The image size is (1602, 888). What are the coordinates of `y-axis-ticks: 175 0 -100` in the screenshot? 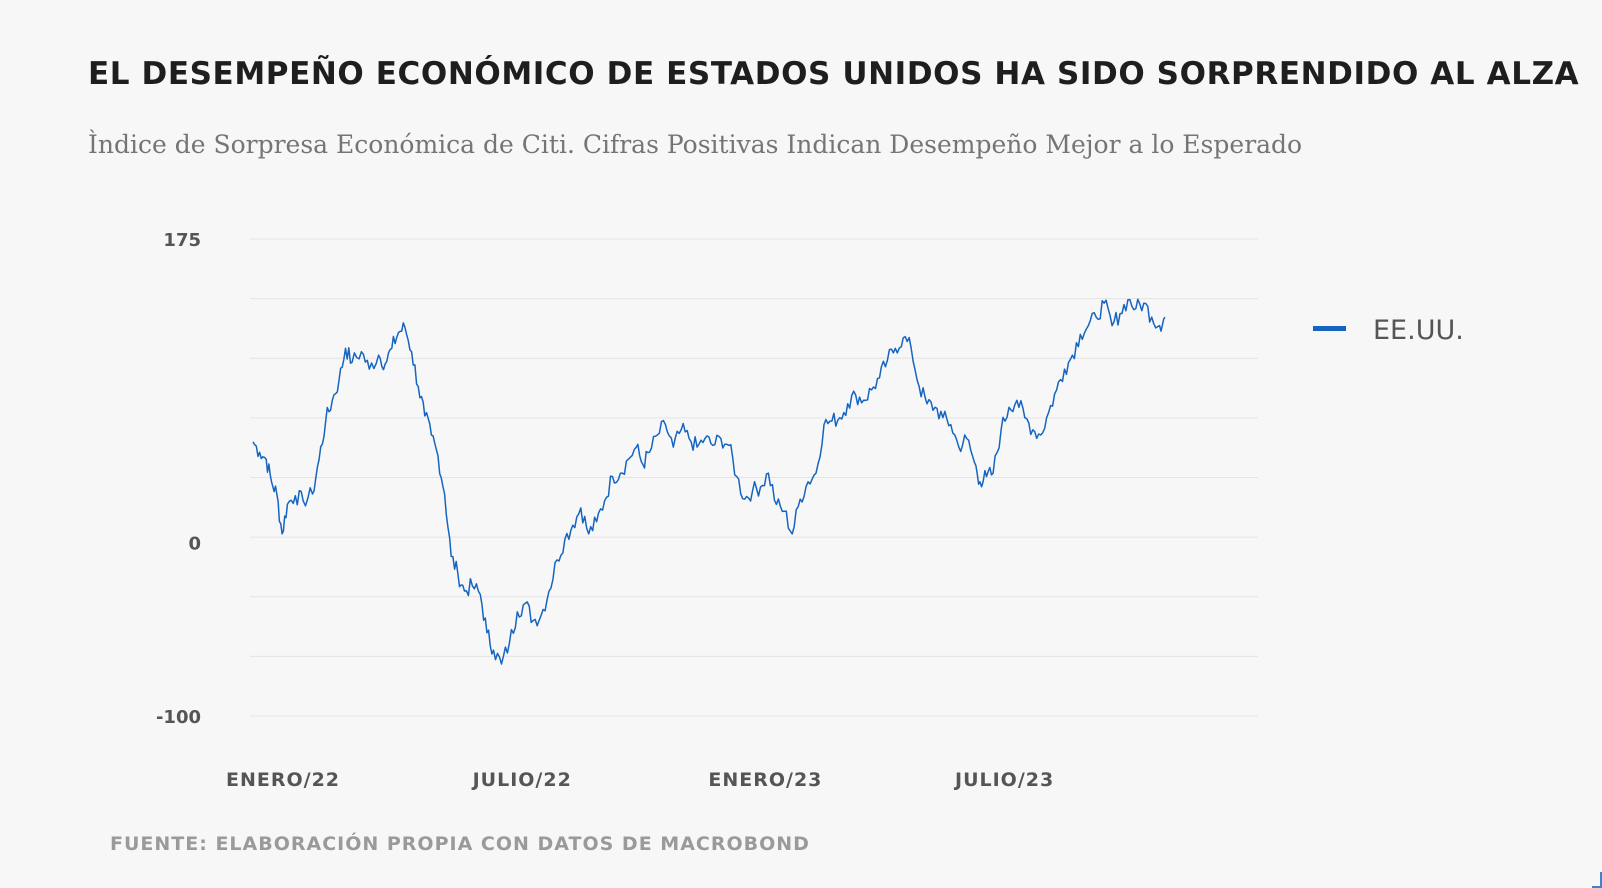 It's located at (178, 479).